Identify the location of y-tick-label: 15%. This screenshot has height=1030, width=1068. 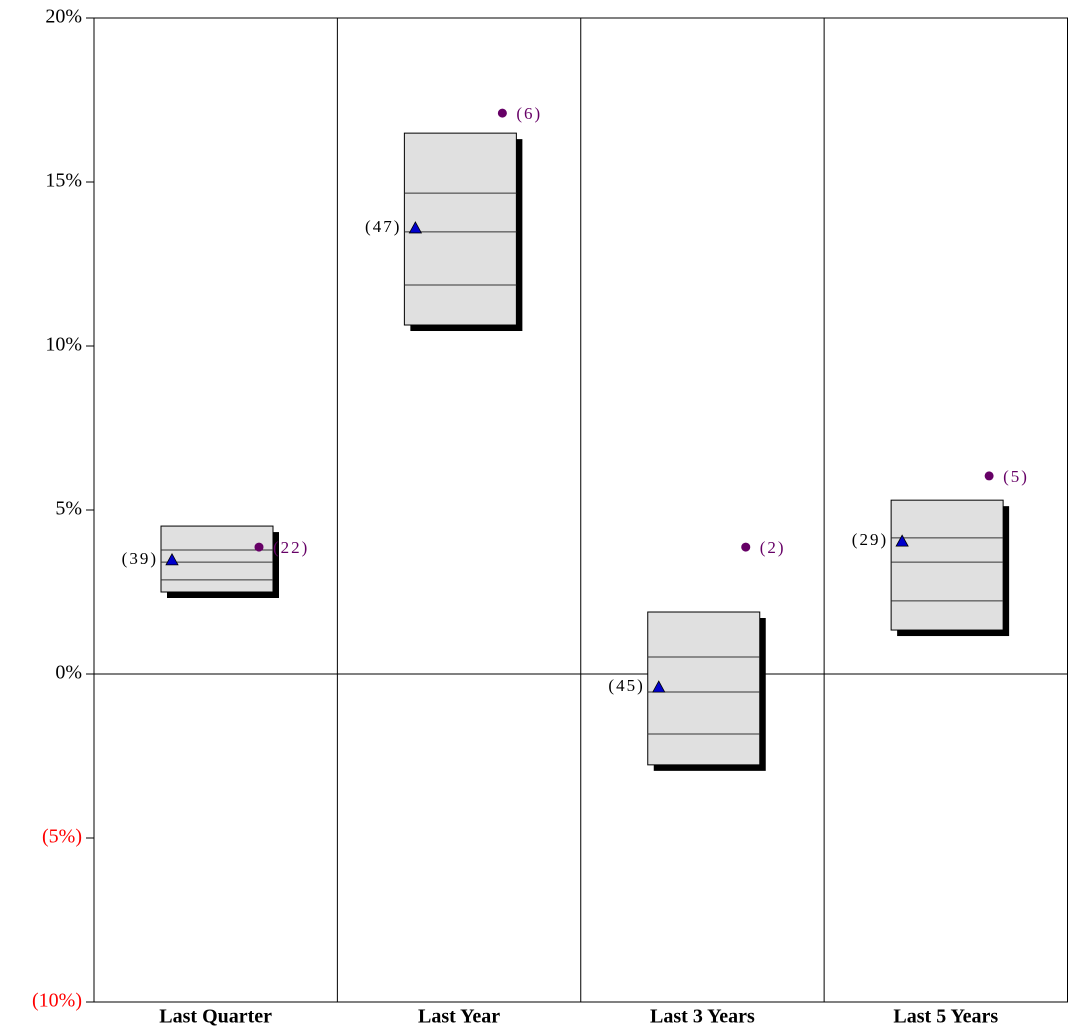
(63, 181).